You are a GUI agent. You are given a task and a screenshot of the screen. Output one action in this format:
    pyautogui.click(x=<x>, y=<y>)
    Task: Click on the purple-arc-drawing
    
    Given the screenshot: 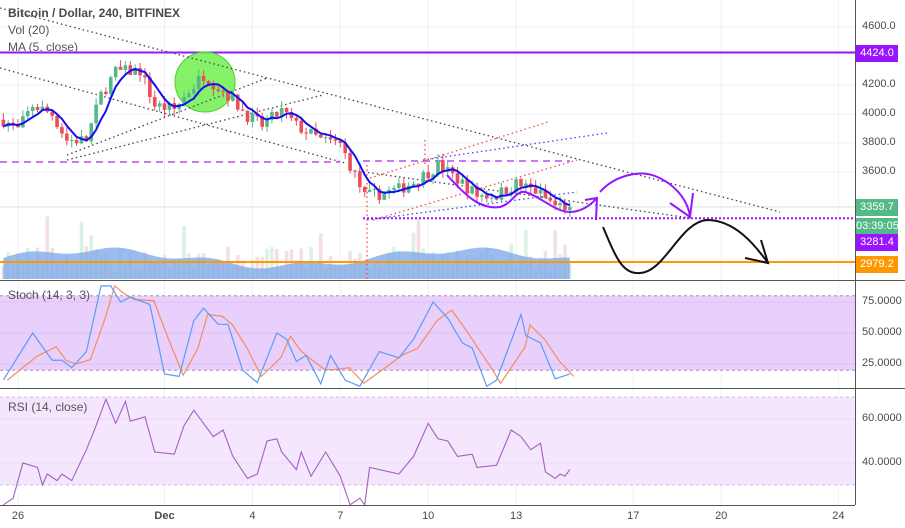 What is the action you would take?
    pyautogui.click(x=645, y=195)
    